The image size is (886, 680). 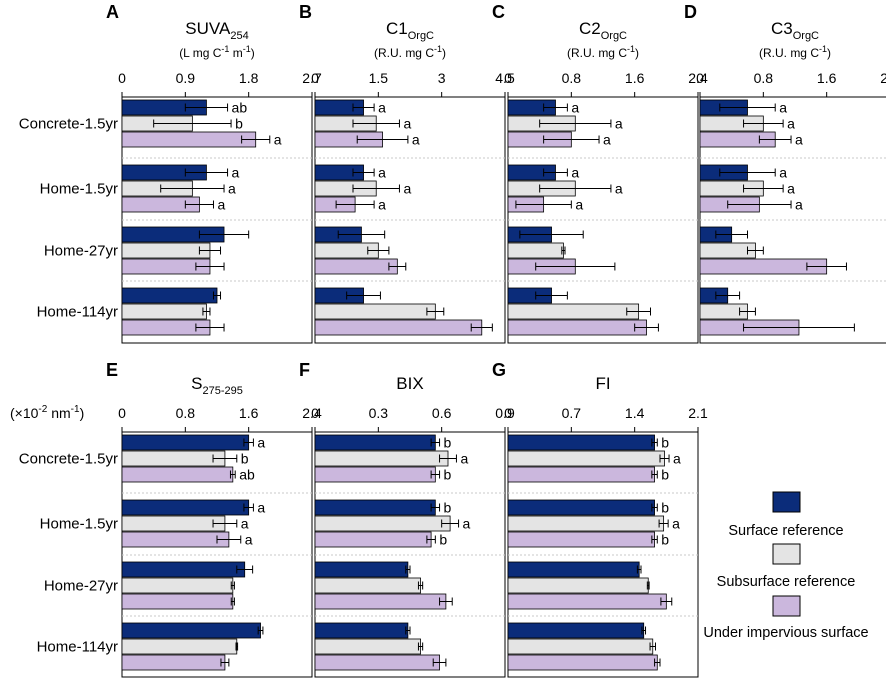 I want to click on unit-text: m, so click(x=235, y=53).